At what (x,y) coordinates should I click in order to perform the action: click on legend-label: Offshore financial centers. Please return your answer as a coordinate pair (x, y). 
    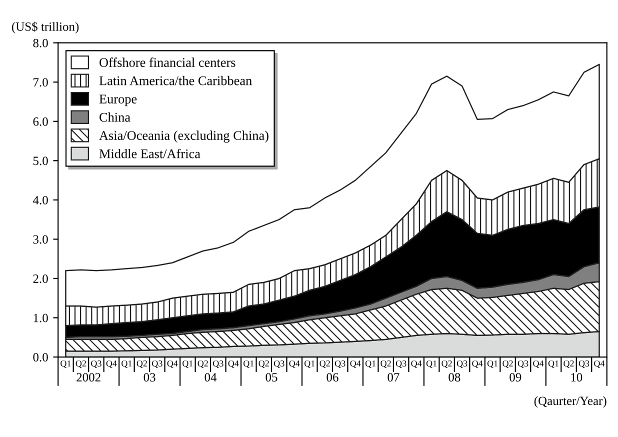
    Looking at the image, I should click on (168, 62).